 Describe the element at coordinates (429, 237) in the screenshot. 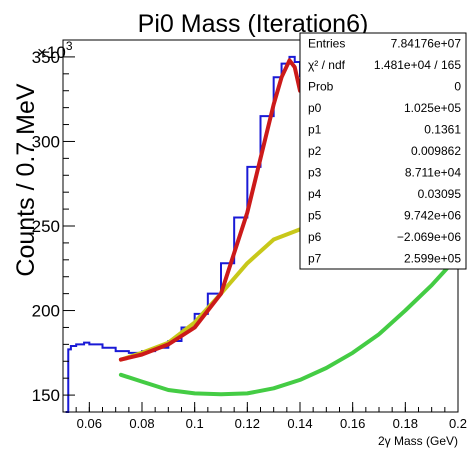

I see `stats-row-value: −2.069e+06` at that location.